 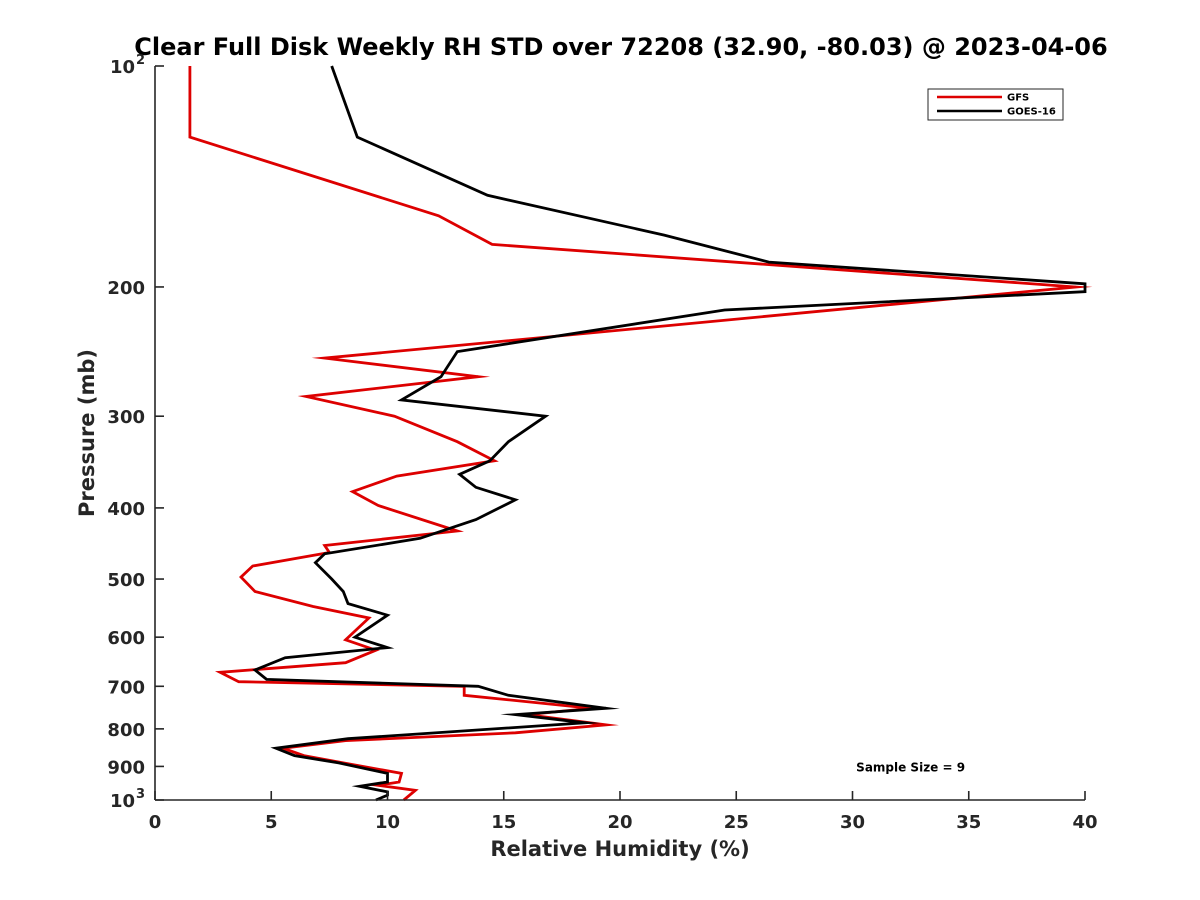 What do you see at coordinates (503, 822) in the screenshot?
I see `x-tick-label: 15` at bounding box center [503, 822].